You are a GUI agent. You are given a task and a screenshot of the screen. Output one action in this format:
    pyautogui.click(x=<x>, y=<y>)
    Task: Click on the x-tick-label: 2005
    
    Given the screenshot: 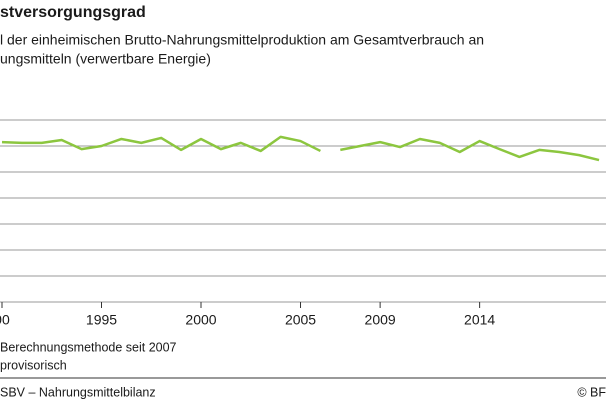 What is the action you would take?
    pyautogui.click(x=300, y=320)
    